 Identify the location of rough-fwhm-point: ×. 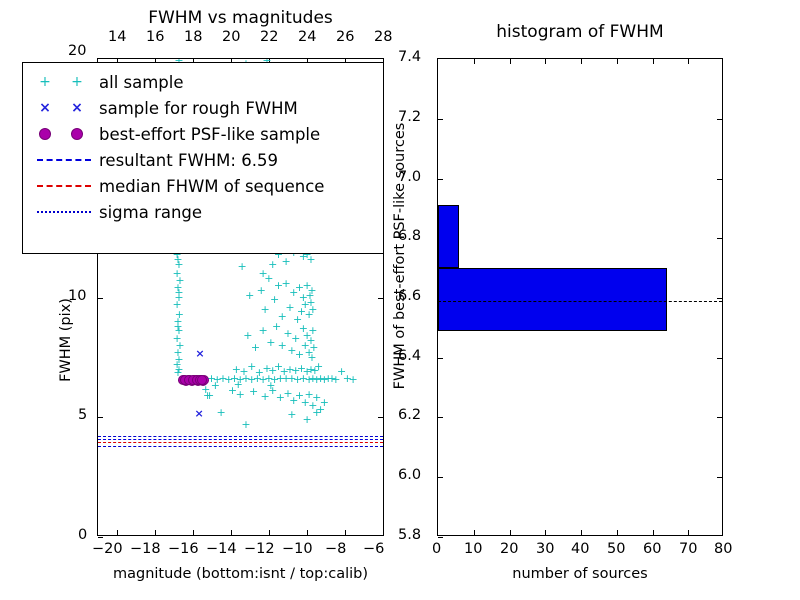
(199, 413).